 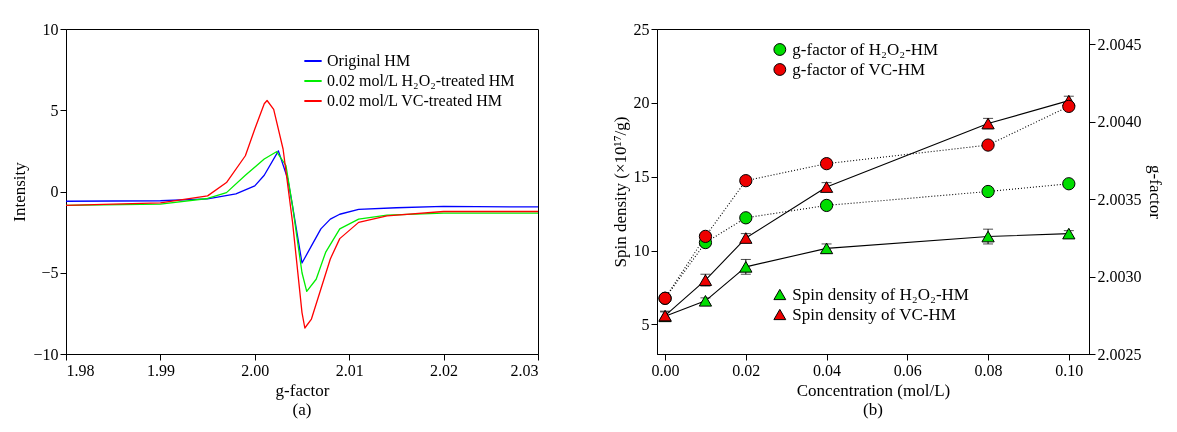 I want to click on y2-tick-label: 2.0030, so click(x=1119, y=277).